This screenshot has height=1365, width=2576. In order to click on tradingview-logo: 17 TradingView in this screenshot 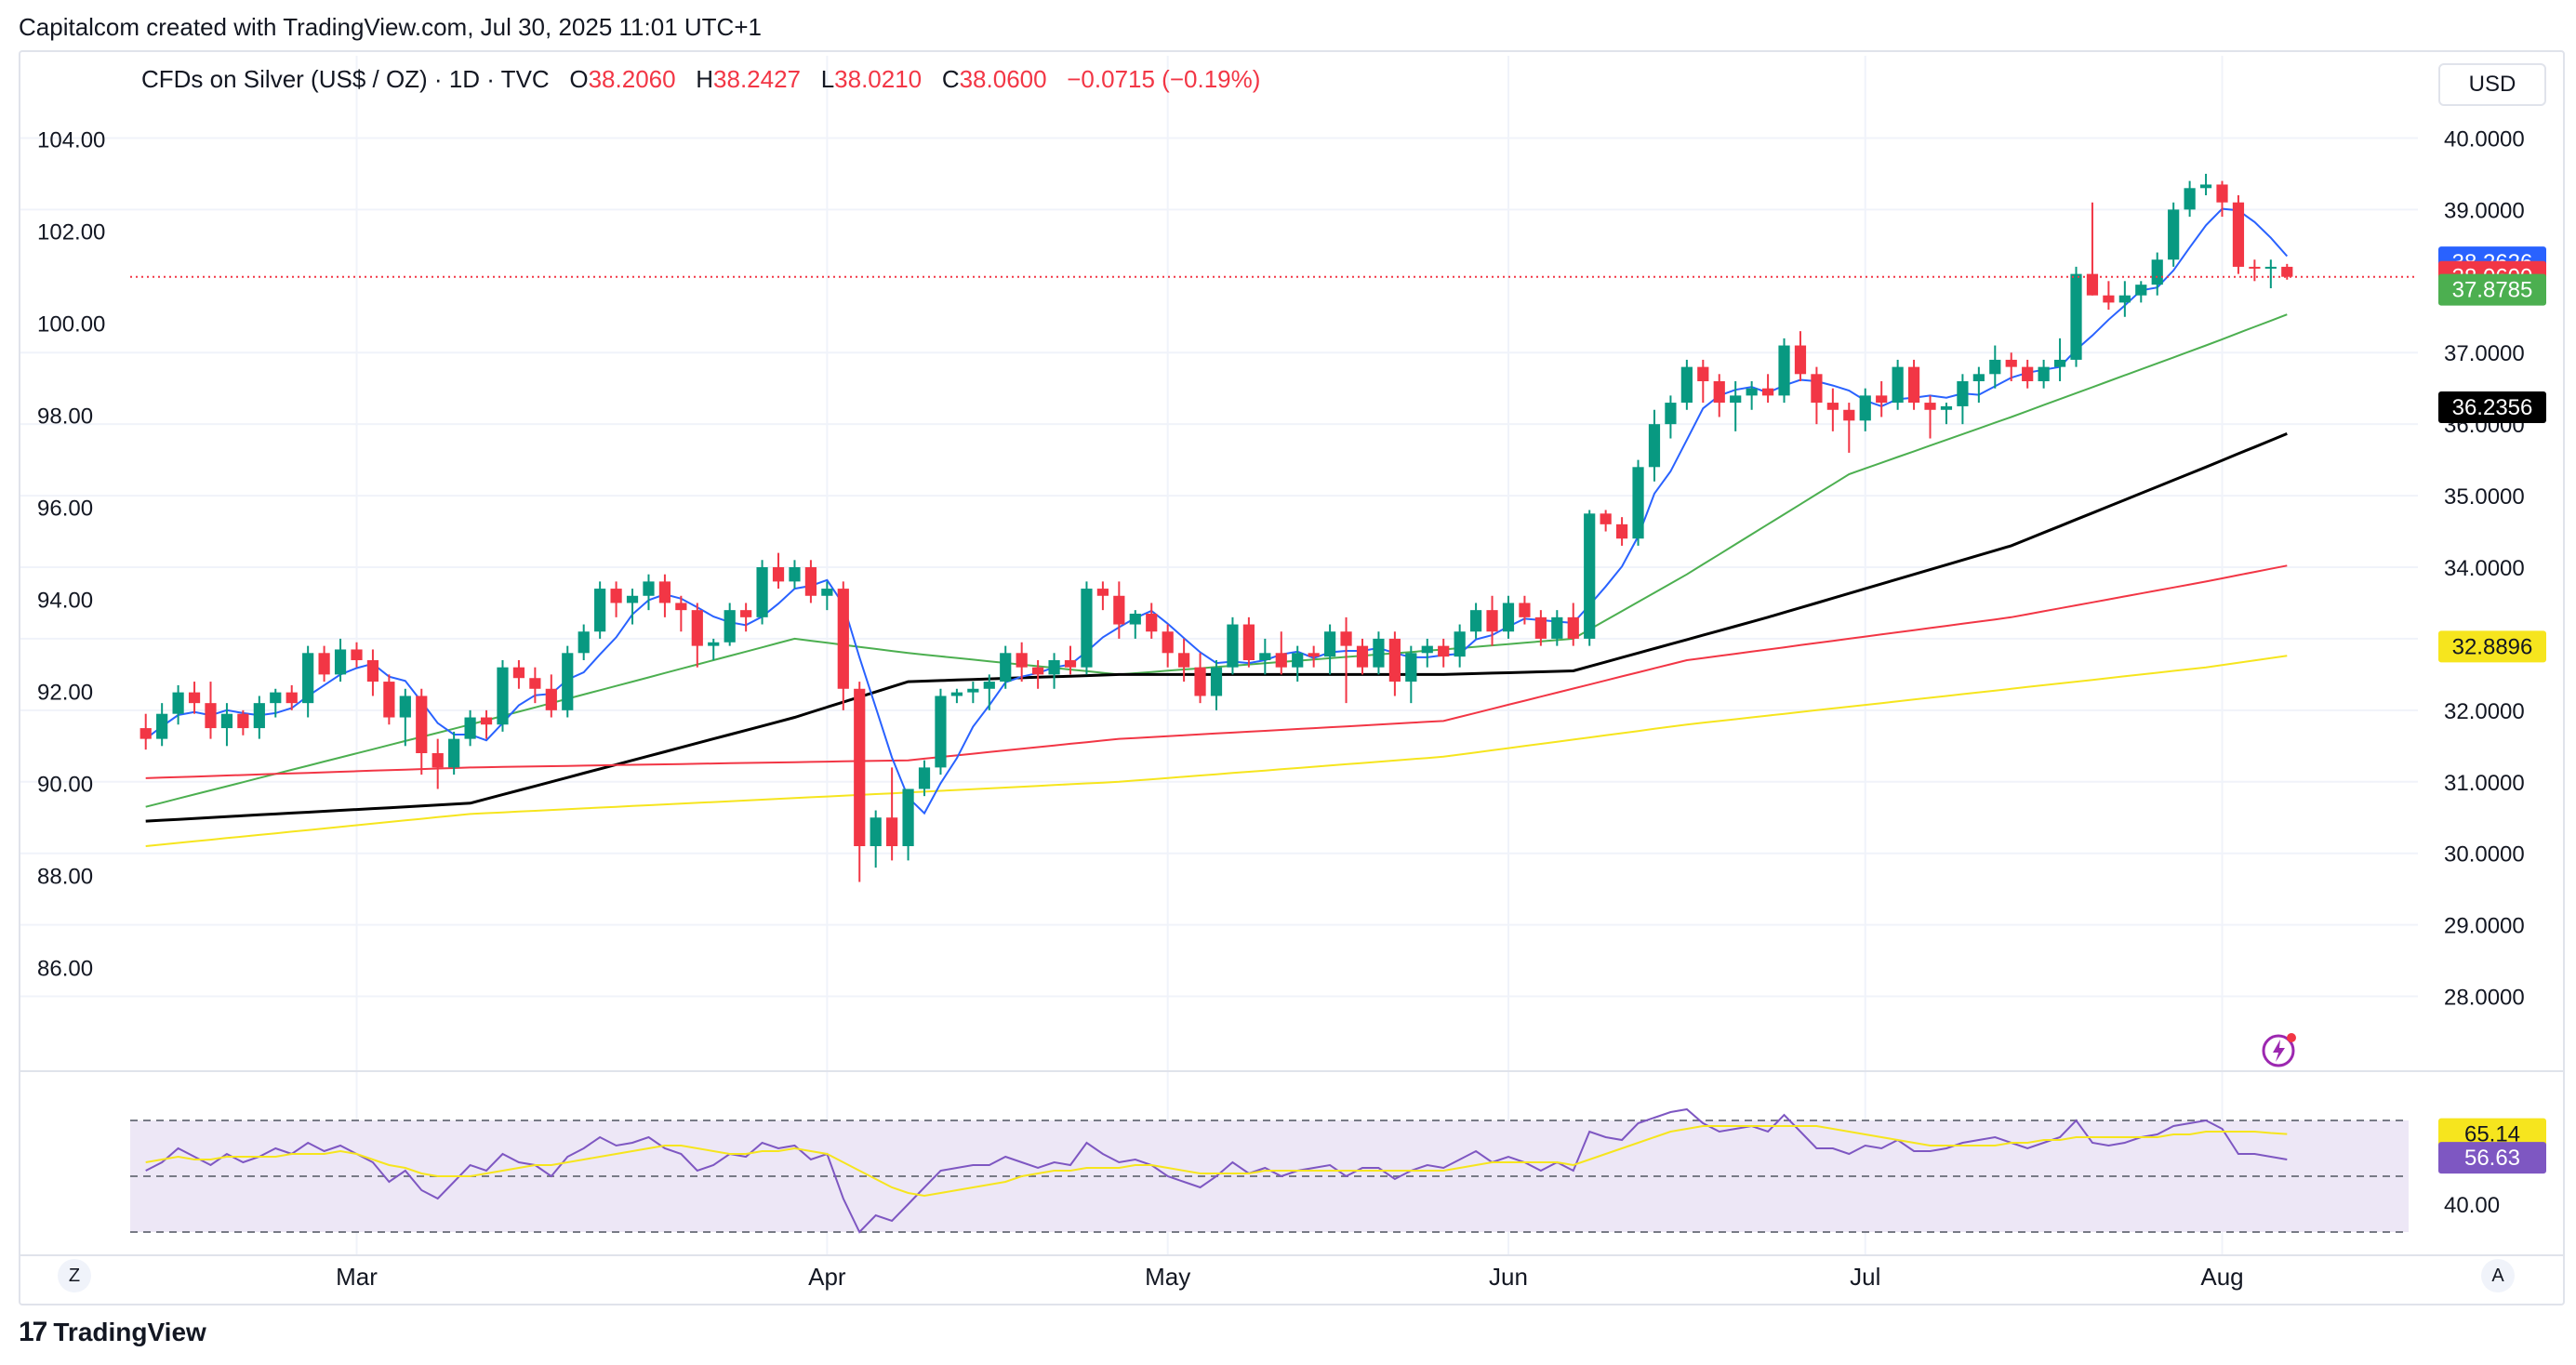, I will do `click(112, 1332)`.